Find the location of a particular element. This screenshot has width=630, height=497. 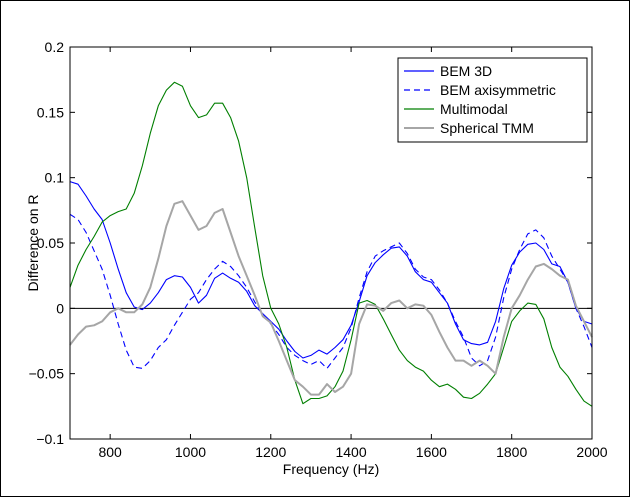

legend-label-3: Multimodal is located at coordinates (474, 109).